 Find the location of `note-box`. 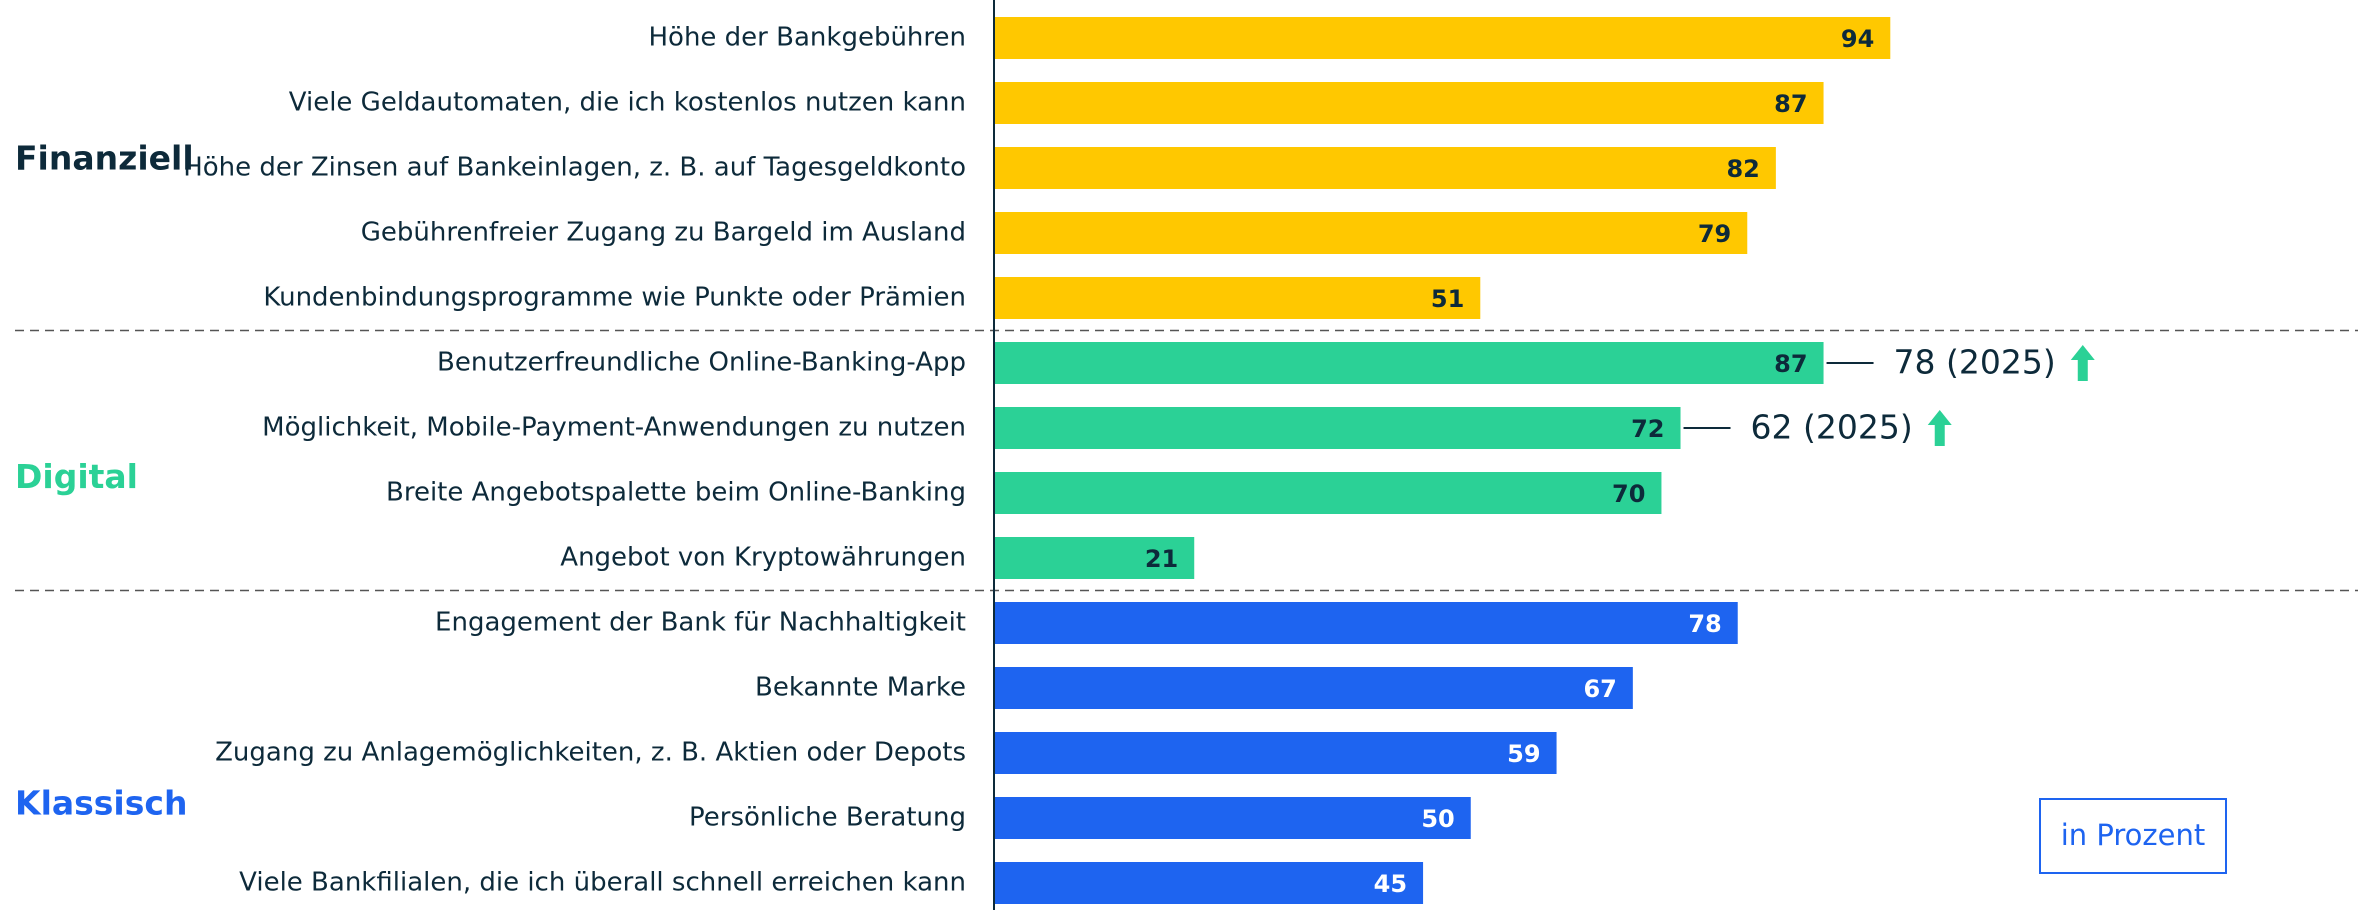

note-box is located at coordinates (2133, 836).